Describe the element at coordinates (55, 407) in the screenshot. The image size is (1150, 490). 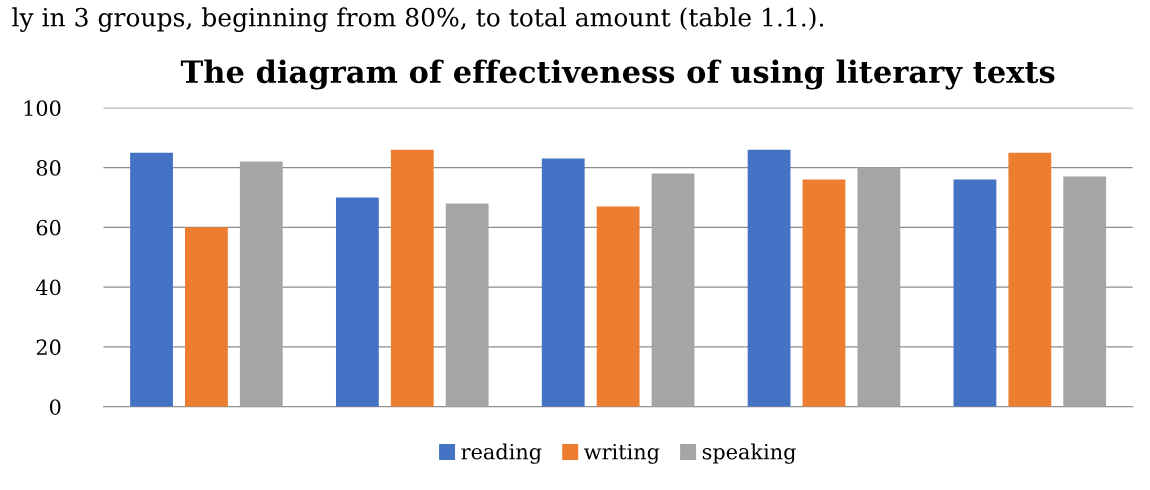
I see `y-tick-label: 0` at that location.